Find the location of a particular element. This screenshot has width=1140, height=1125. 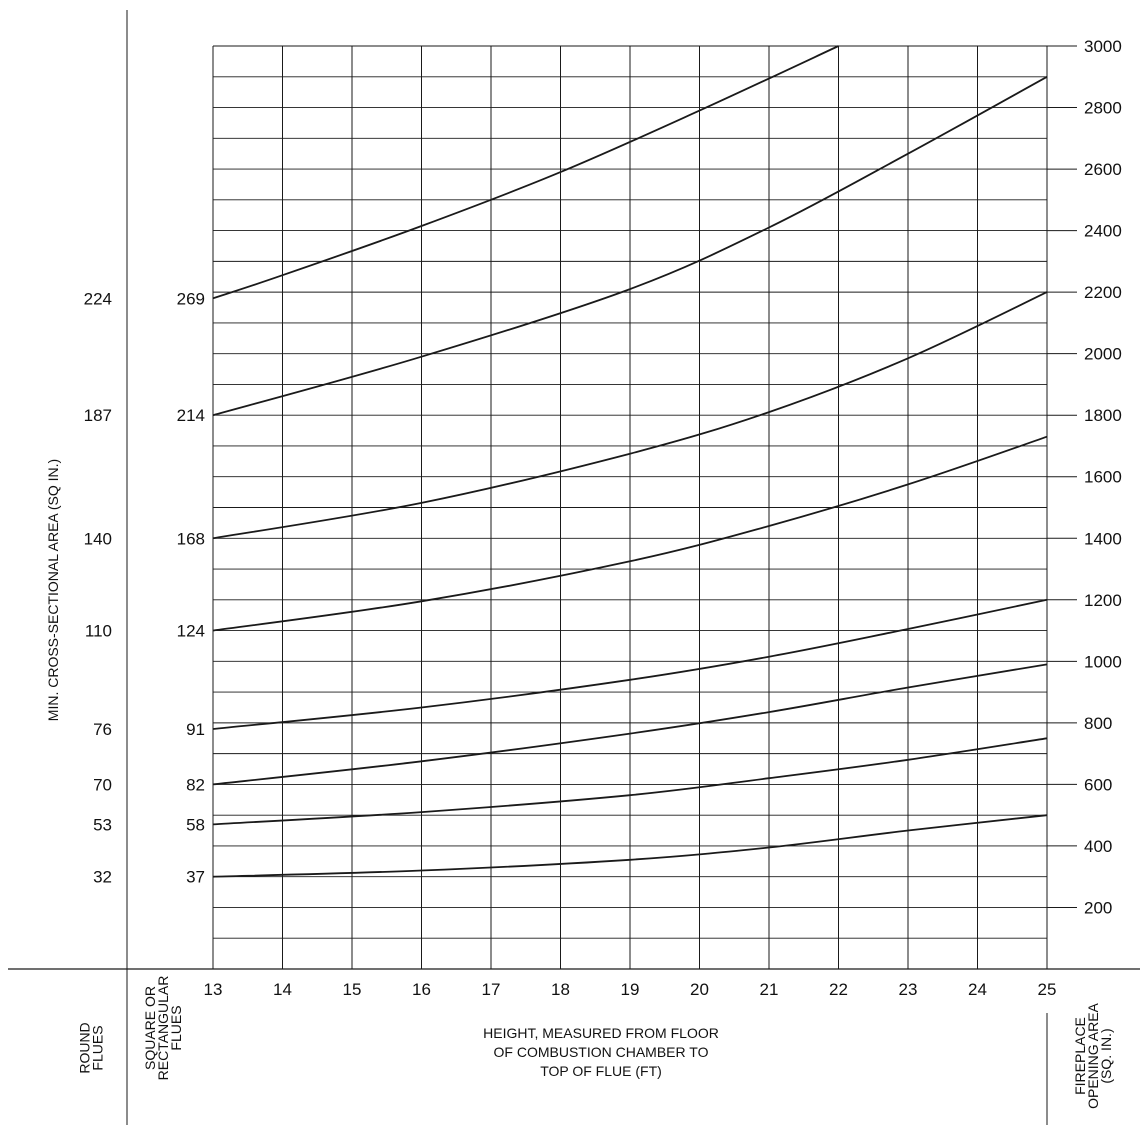

right-axis-tick-label: 1200 is located at coordinates (1103, 600).